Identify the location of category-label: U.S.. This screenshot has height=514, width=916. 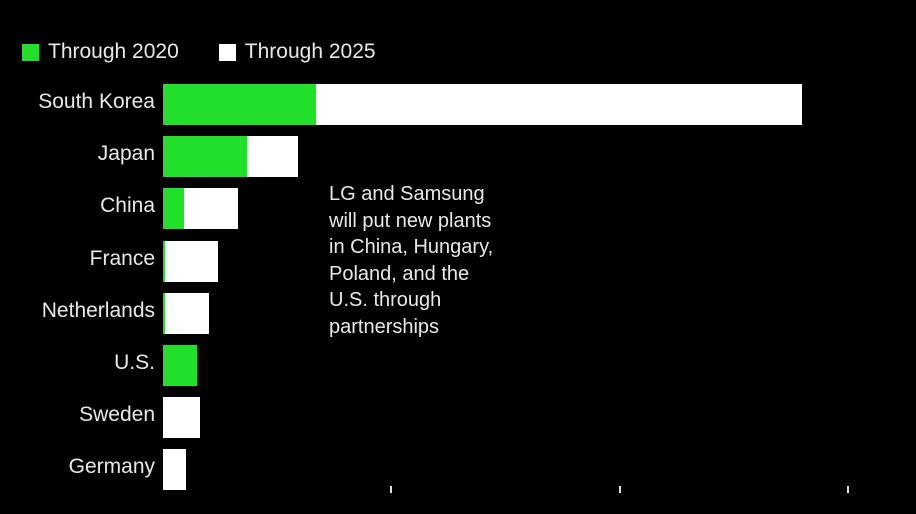
(134, 362).